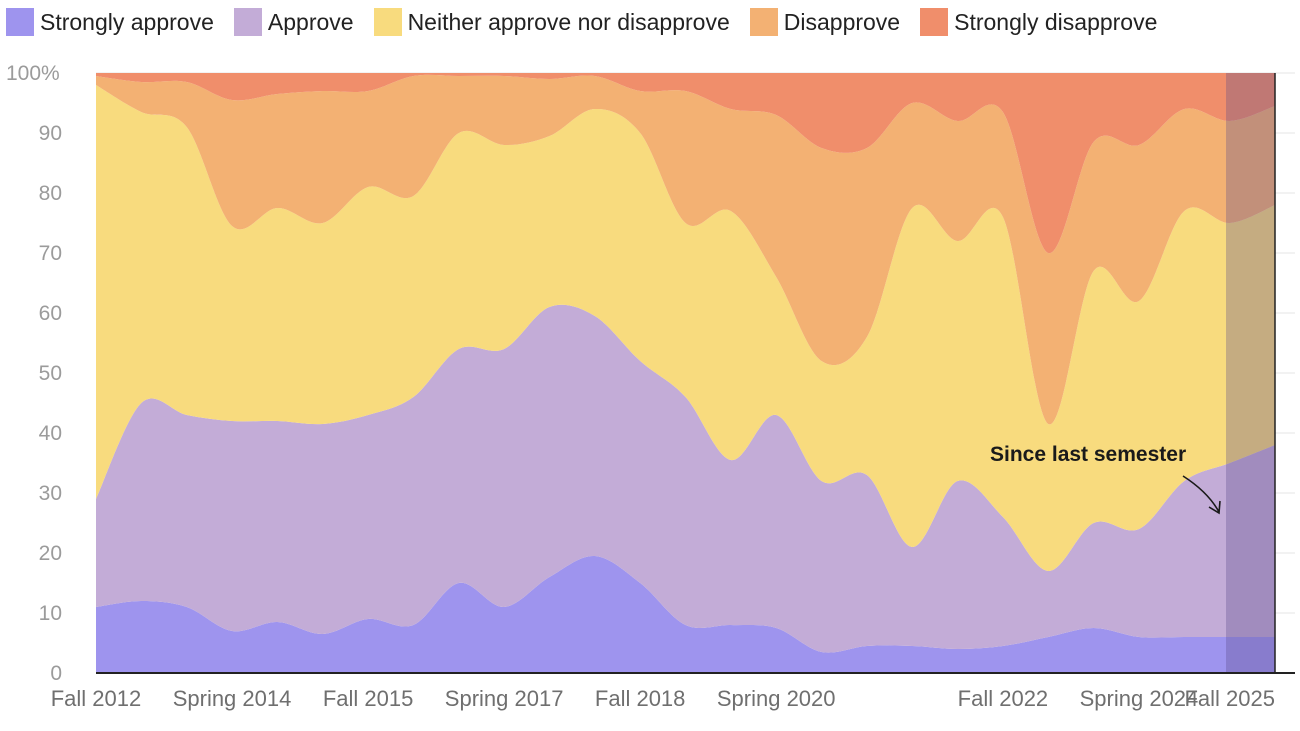 This screenshot has height=731, width=1300. What do you see at coordinates (1214, 507) in the screenshot?
I see `annotation-arrowhead` at bounding box center [1214, 507].